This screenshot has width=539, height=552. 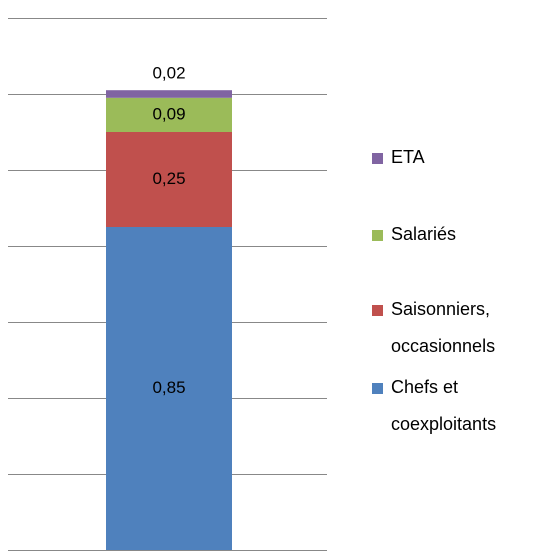 I want to click on legend-item: Salariés, so click(x=454, y=238).